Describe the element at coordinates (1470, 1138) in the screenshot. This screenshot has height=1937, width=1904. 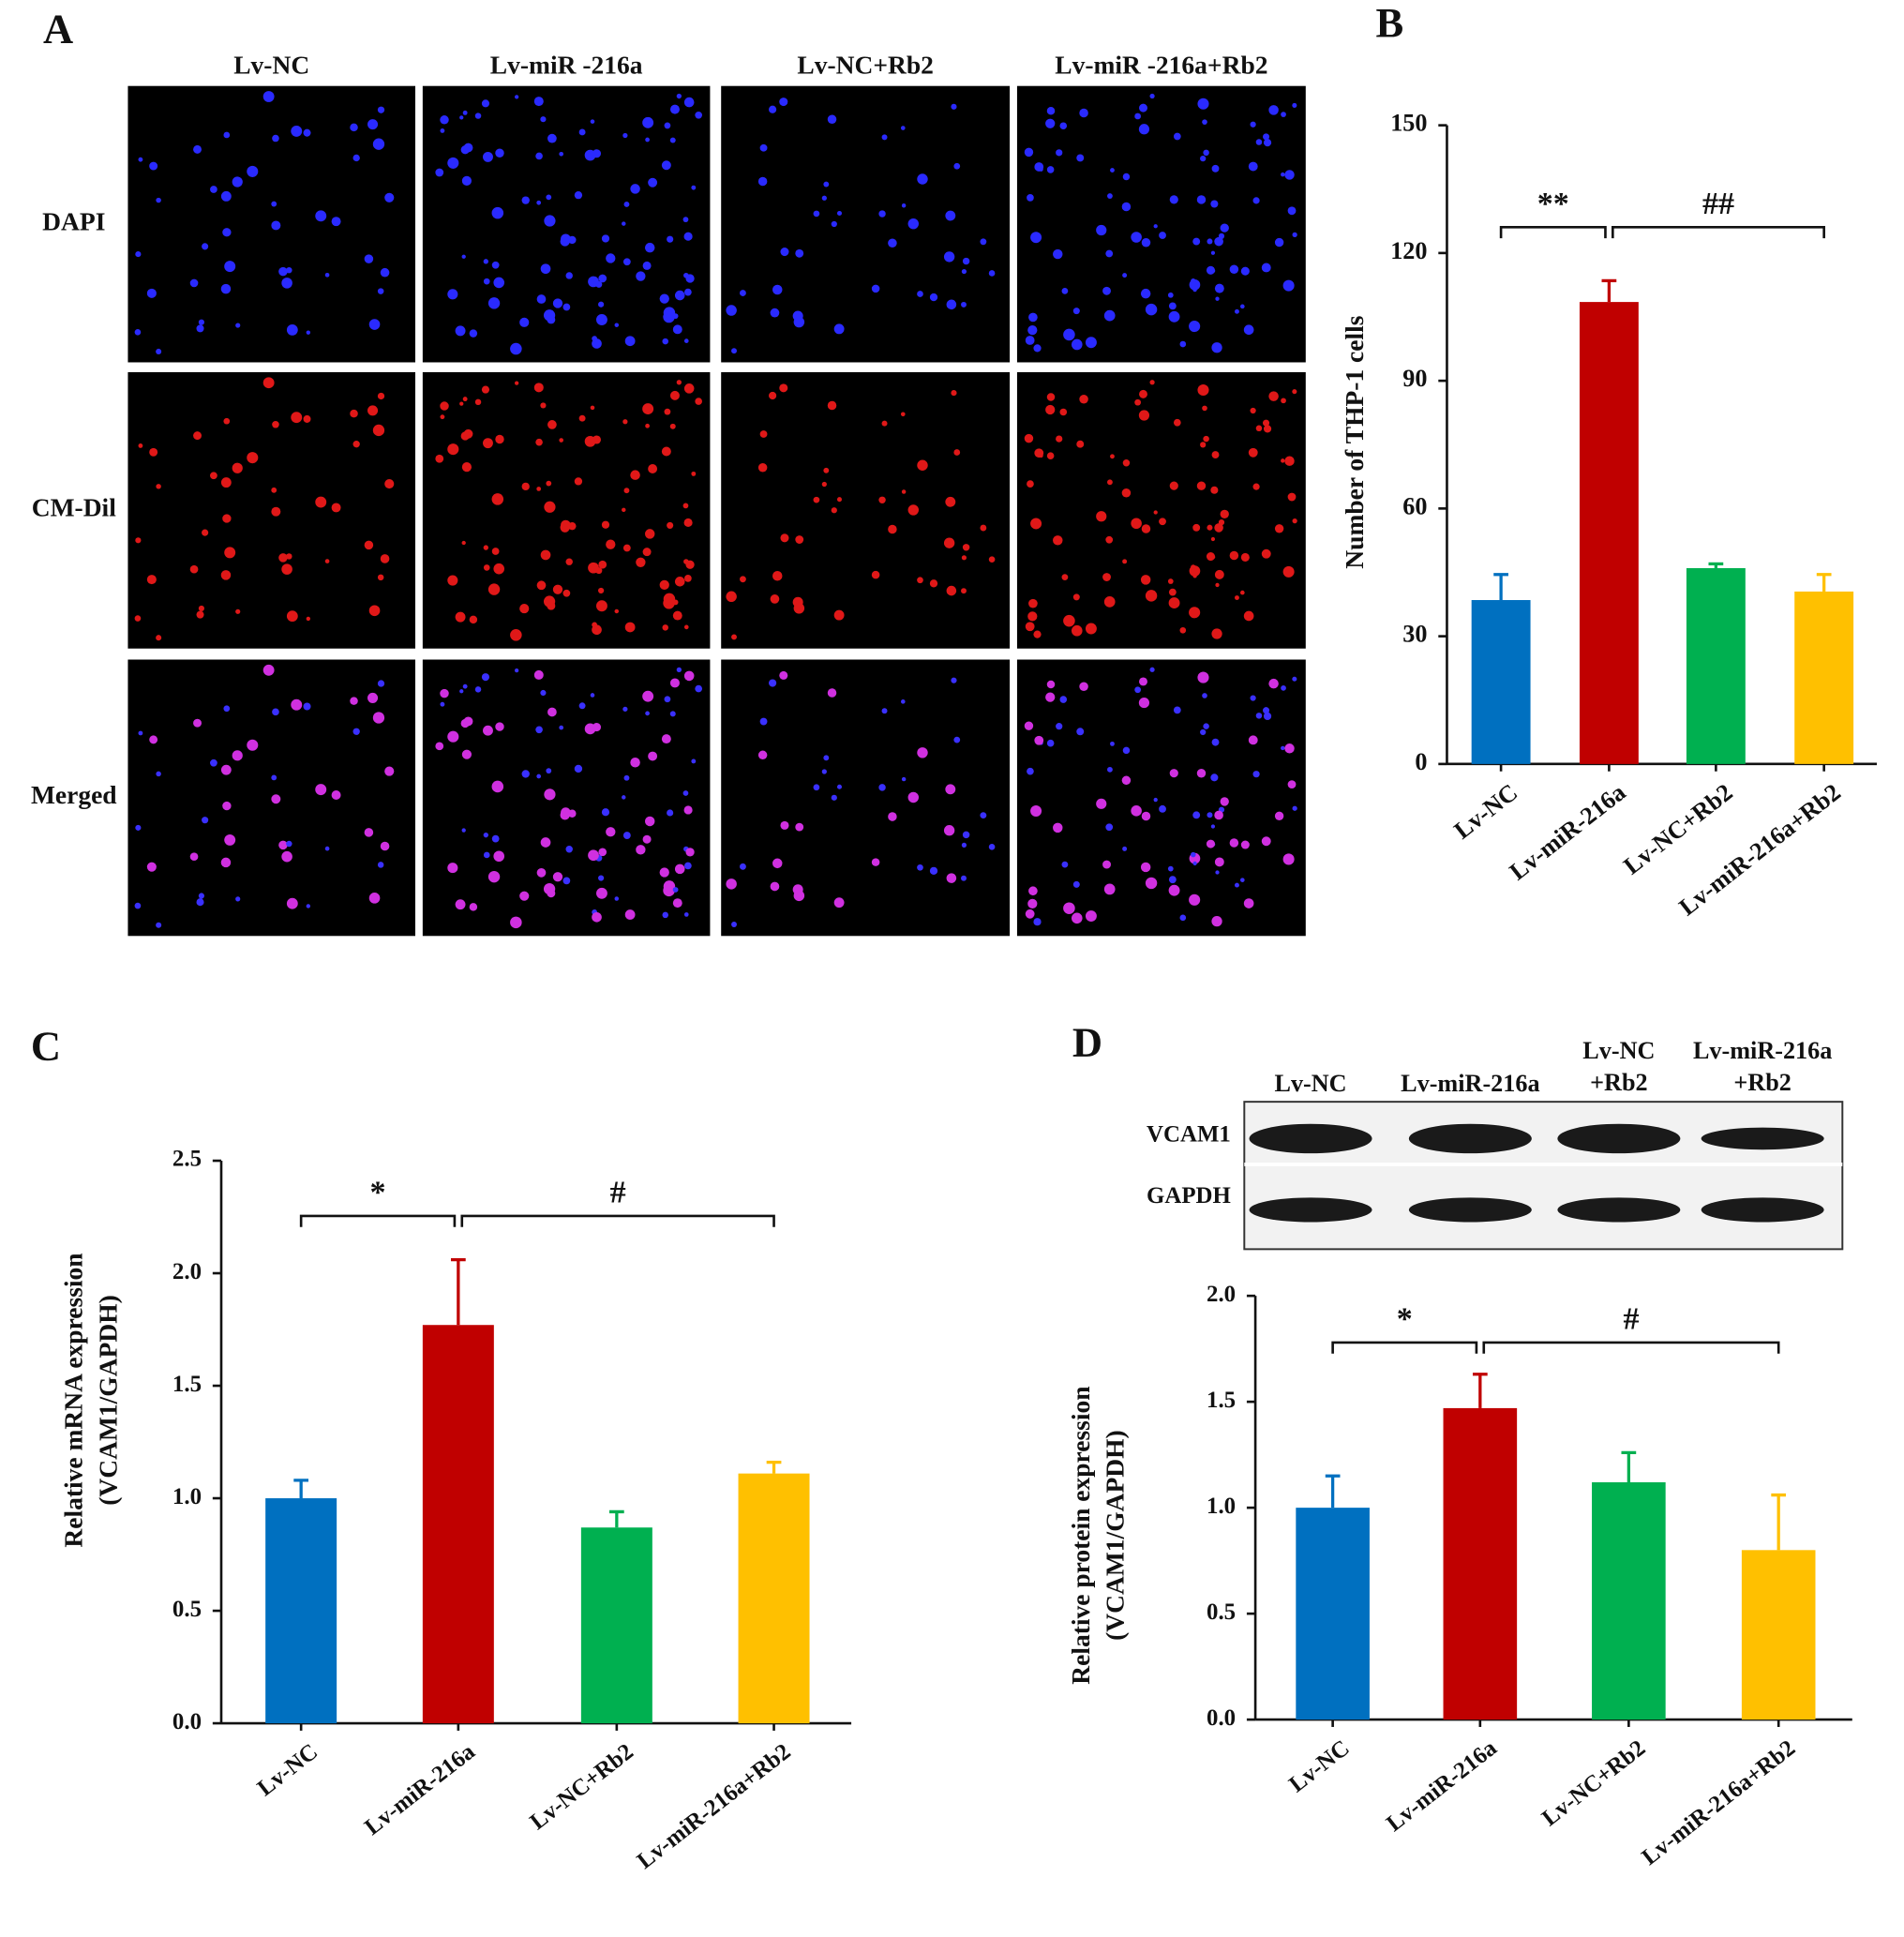
I see `band` at that location.